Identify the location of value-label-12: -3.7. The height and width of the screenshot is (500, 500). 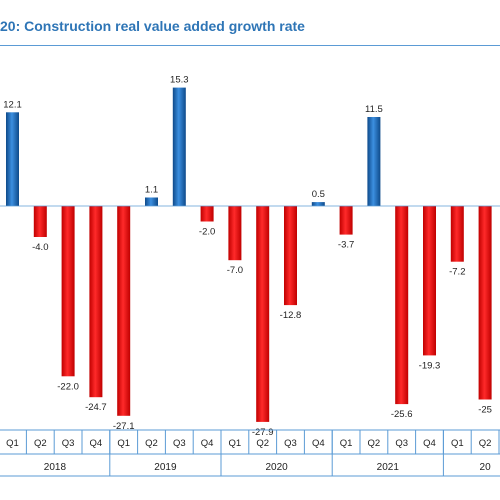
(346, 245).